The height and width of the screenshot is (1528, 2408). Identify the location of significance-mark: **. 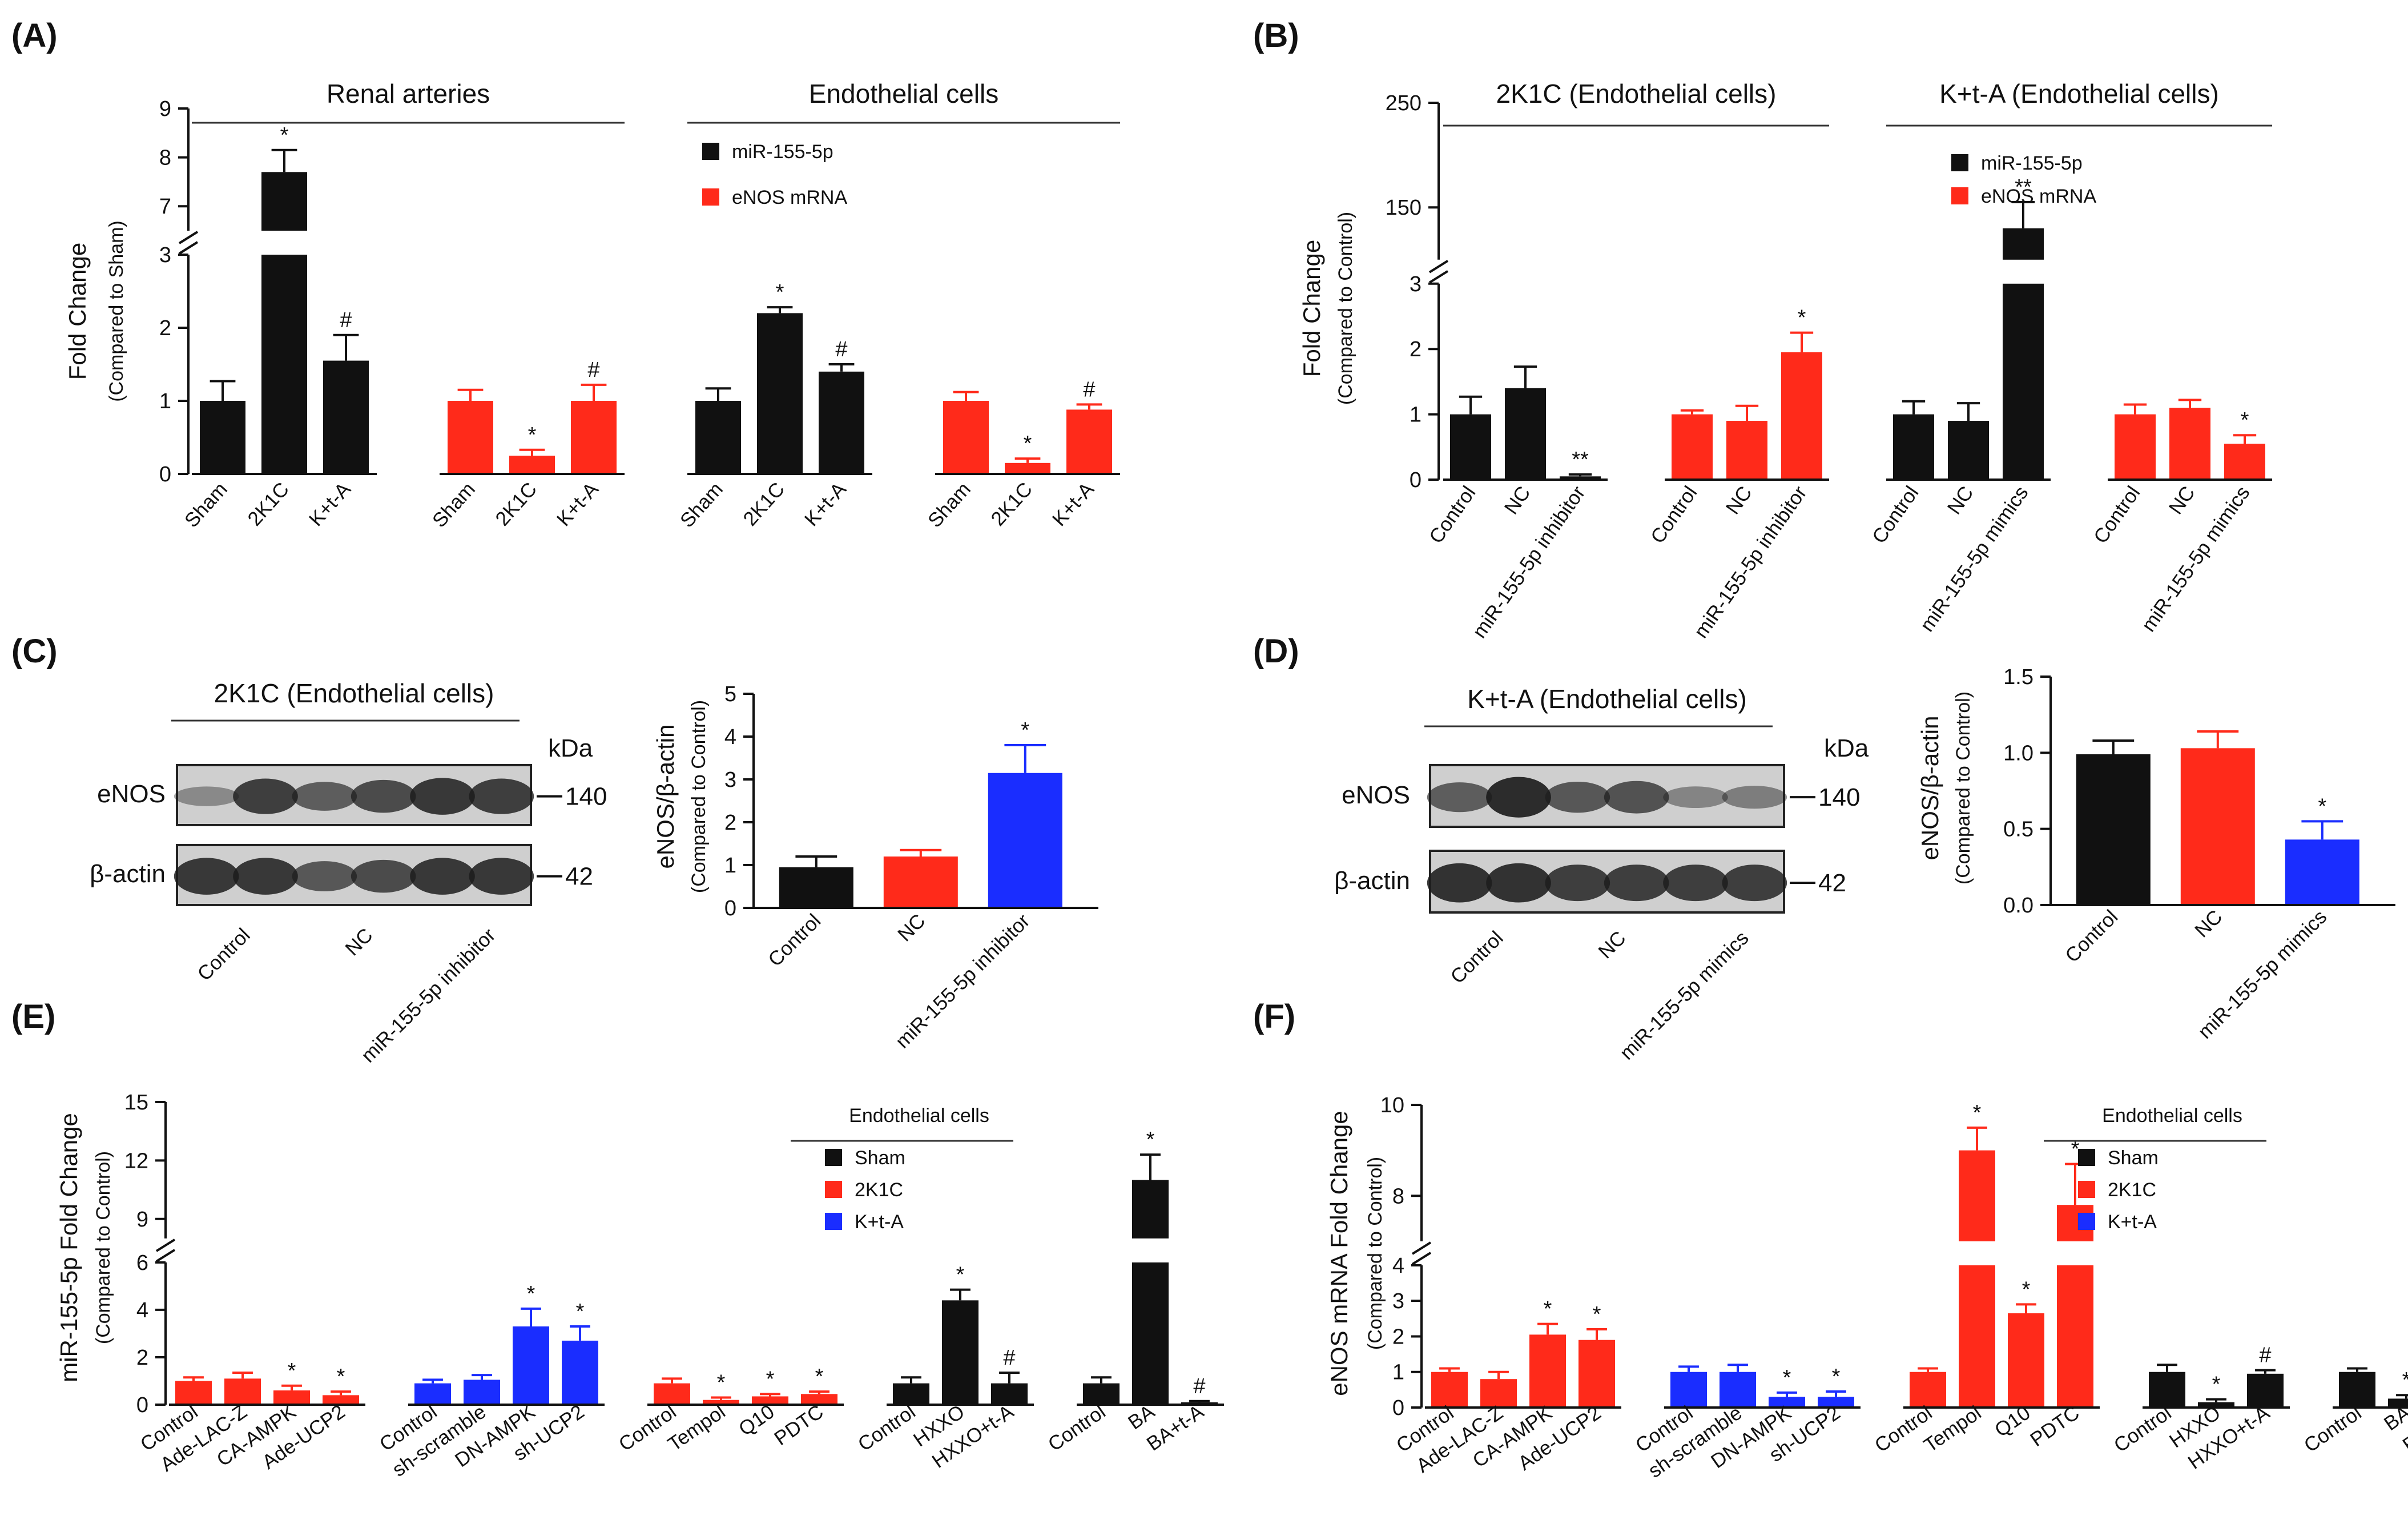
(2023, 187).